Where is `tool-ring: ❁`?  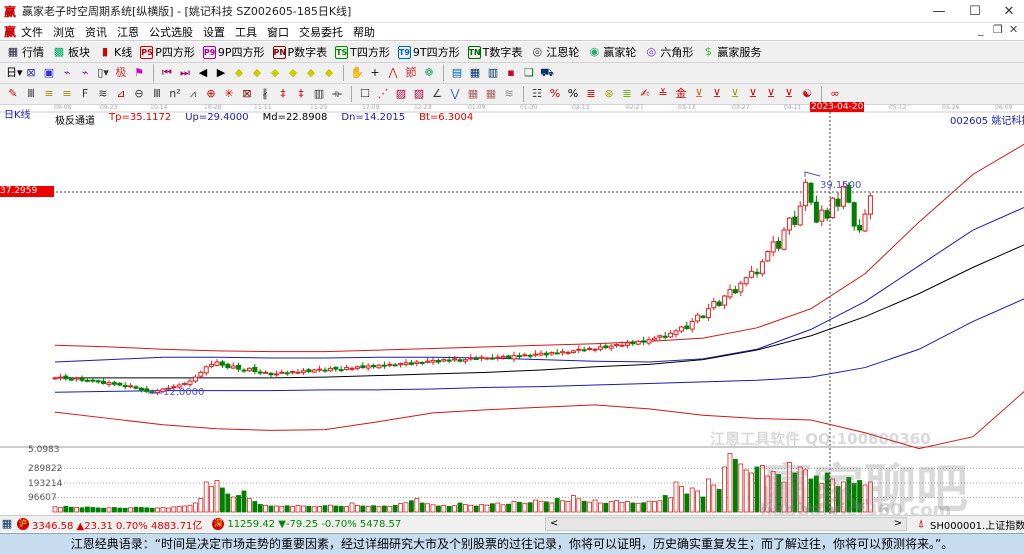
tool-ring: ❁ is located at coordinates (429, 73).